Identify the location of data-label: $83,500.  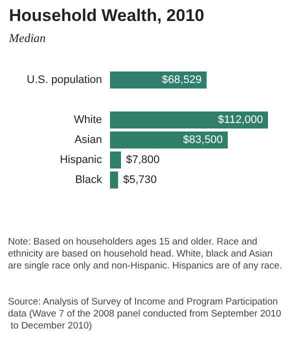
(203, 140).